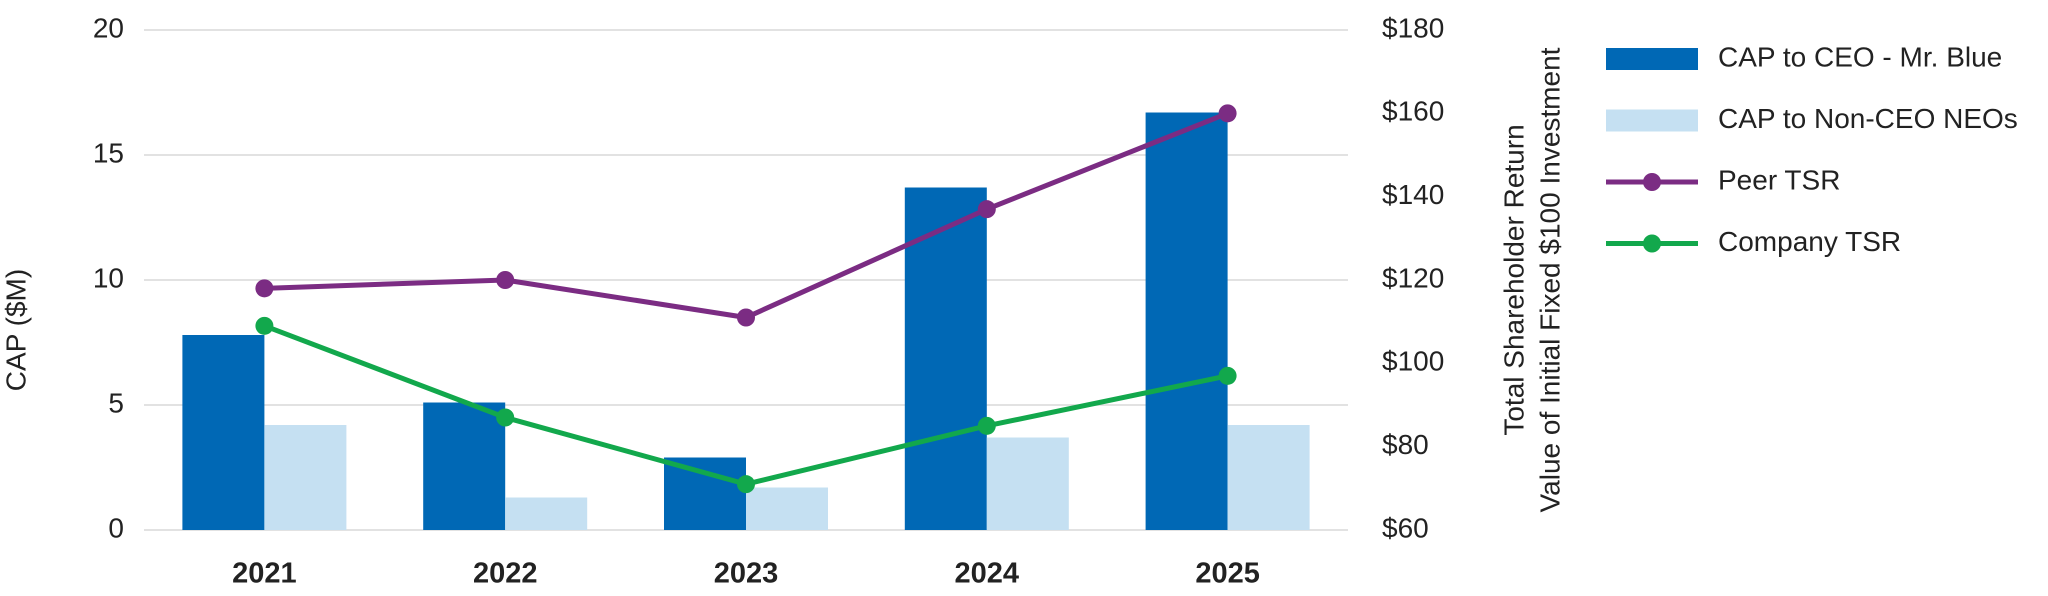 The width and height of the screenshot is (2048, 596). What do you see at coordinates (1413, 111) in the screenshot?
I see `y2-tick-label: $160` at bounding box center [1413, 111].